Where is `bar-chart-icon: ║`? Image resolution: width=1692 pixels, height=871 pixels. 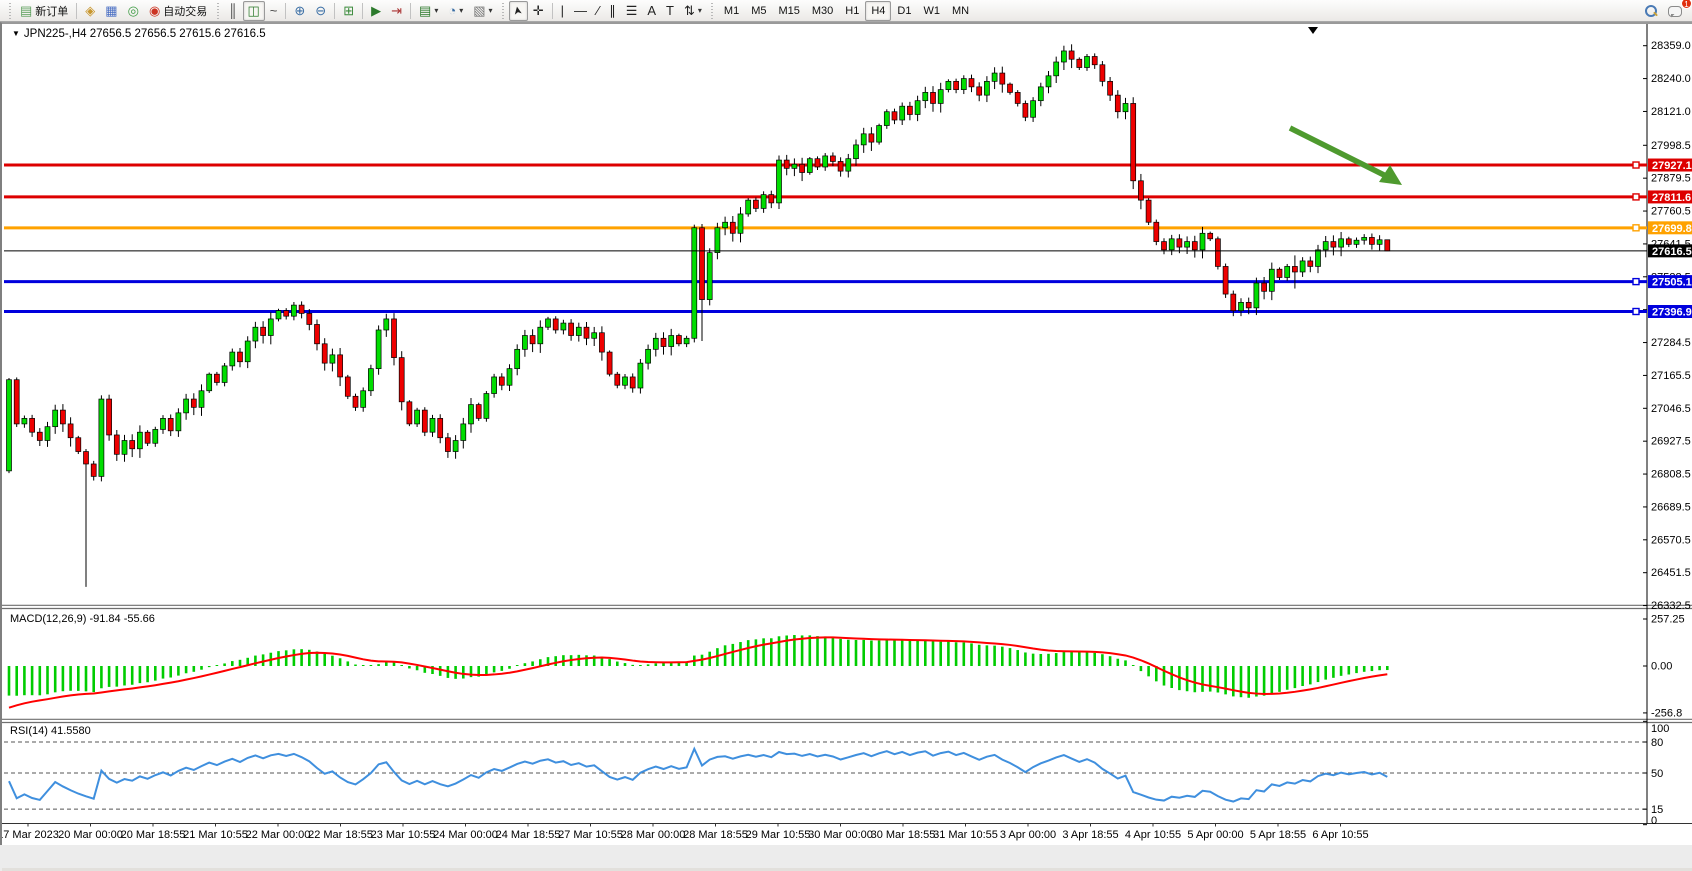
bar-chart-icon: ║ is located at coordinates (233, 10).